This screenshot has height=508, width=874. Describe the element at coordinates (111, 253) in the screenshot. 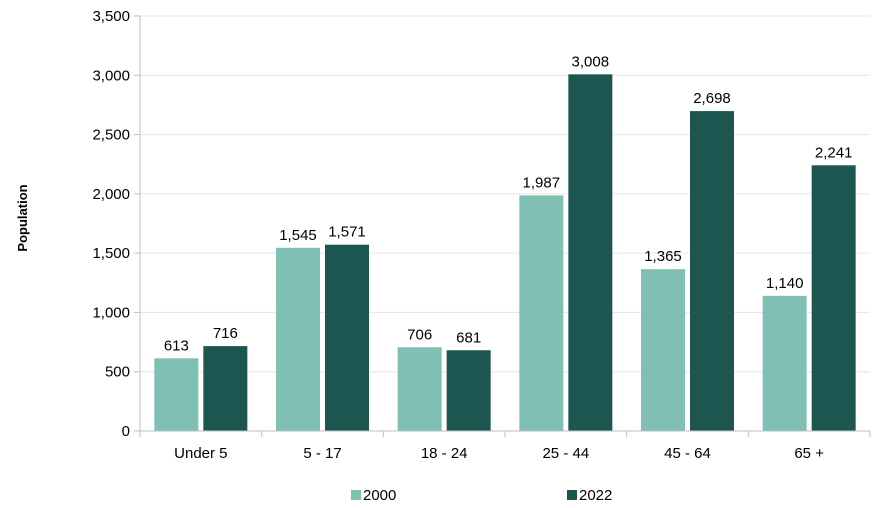

I see `y-tick-label: 1,500` at that location.